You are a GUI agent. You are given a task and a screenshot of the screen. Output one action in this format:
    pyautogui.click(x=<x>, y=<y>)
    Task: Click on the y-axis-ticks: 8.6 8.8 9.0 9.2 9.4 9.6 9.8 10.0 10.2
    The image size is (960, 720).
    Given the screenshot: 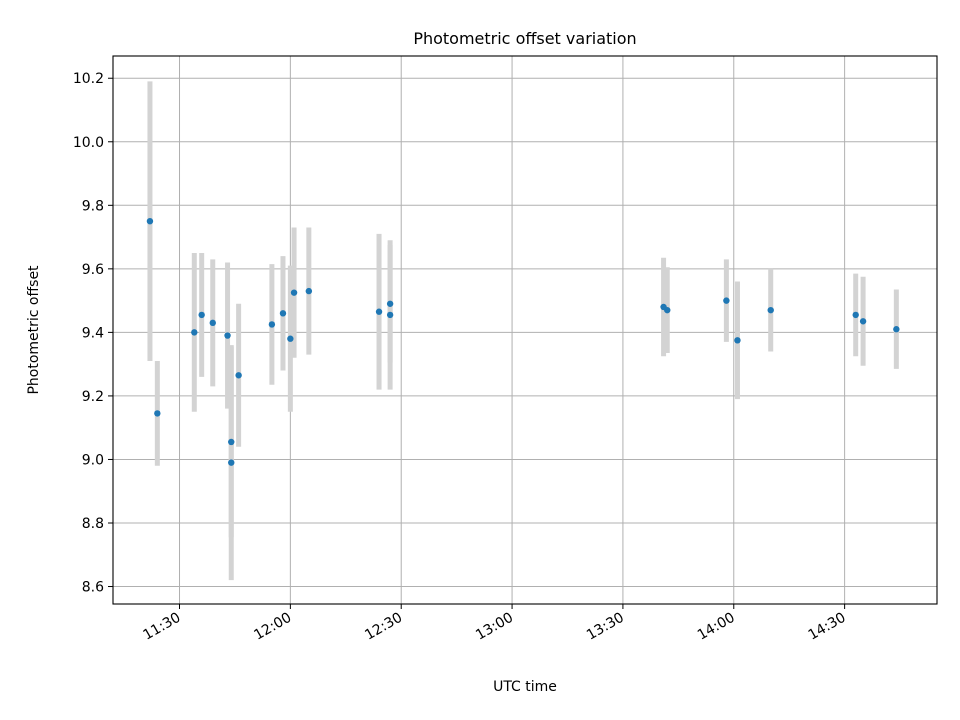 What is the action you would take?
    pyautogui.click(x=93, y=333)
    